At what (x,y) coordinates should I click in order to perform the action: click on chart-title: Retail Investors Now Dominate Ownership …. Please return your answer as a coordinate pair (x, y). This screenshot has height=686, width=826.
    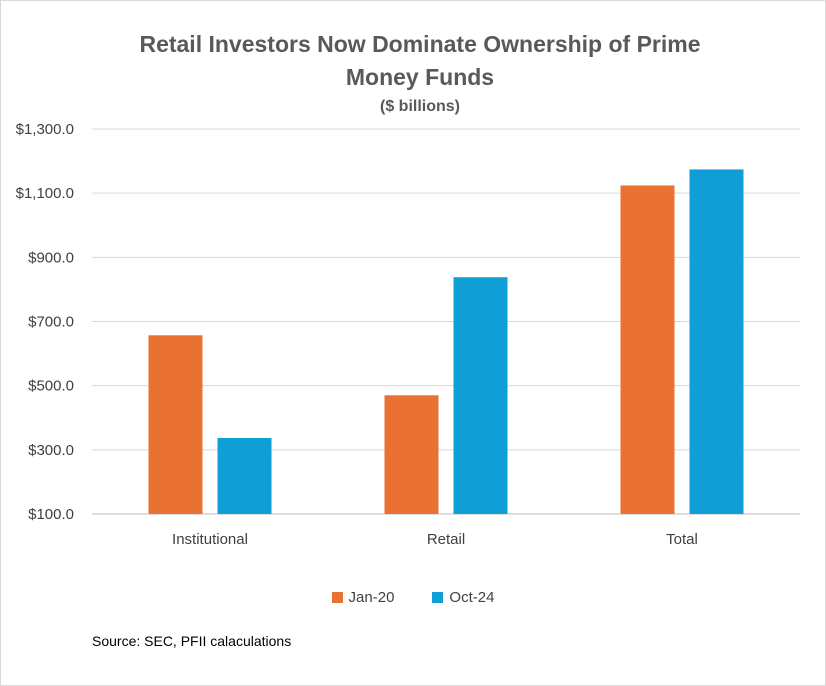
    Looking at the image, I should click on (420, 61).